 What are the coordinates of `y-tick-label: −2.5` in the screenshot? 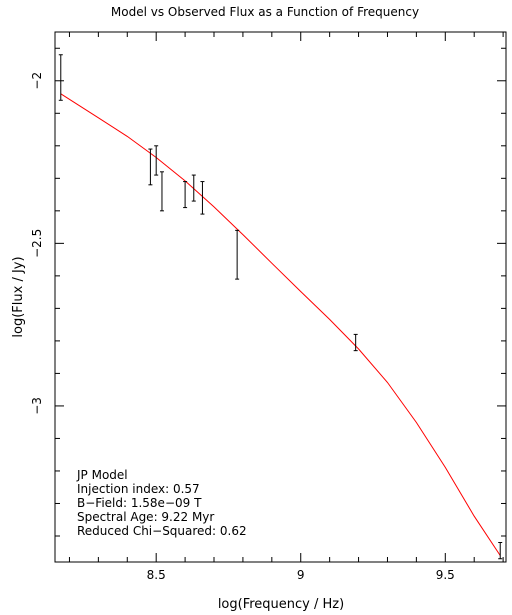 It's located at (37, 243).